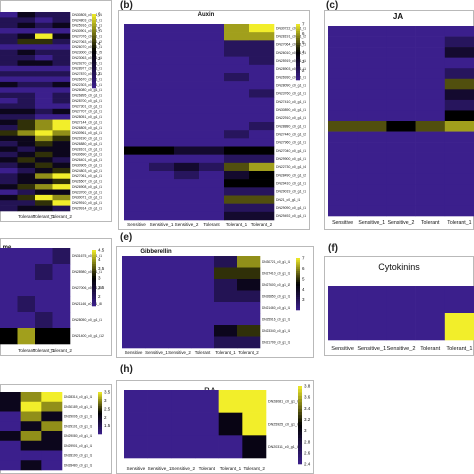  What do you see at coordinates (78, 436) in the screenshot?
I see `row-label-g: DN29080_c0_g1_i1` at bounding box center [78, 436].